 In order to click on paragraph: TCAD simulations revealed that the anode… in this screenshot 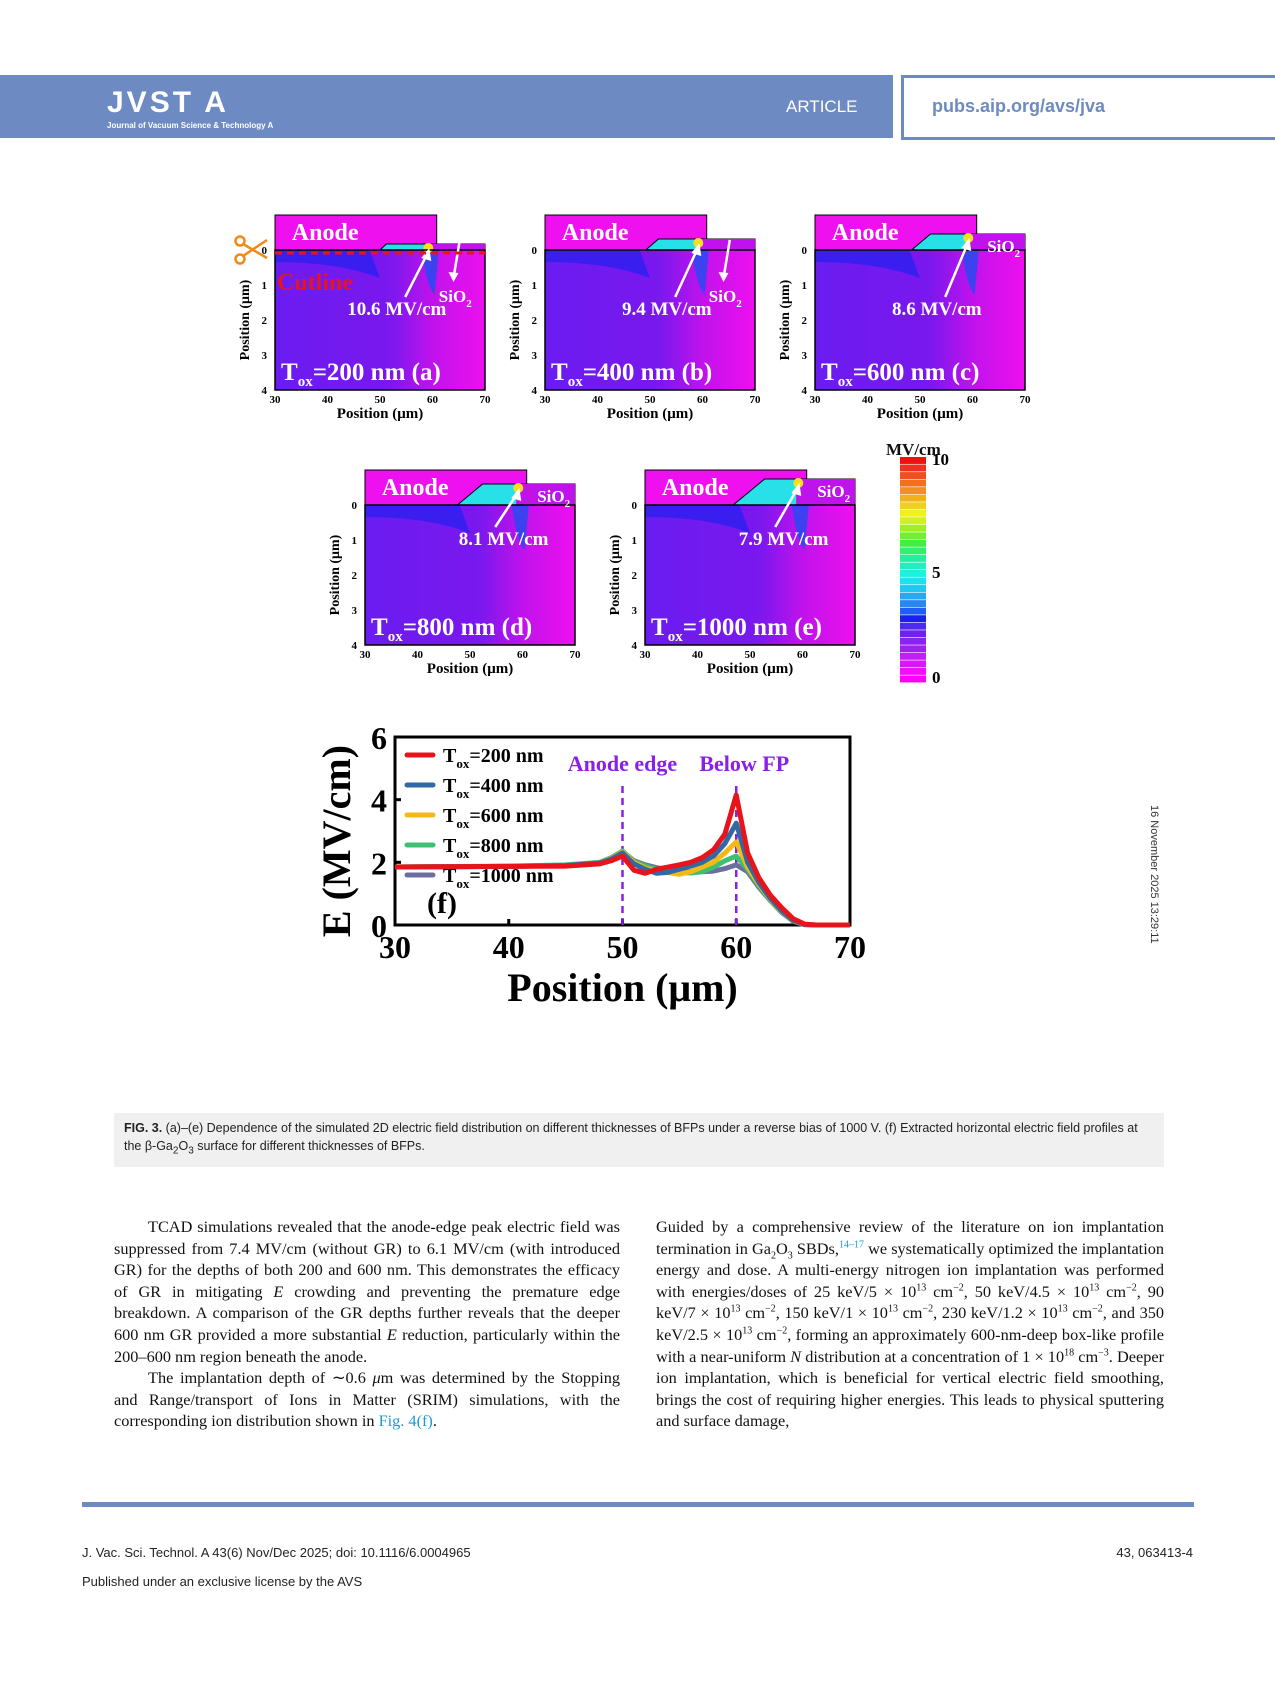, I will do `click(367, 1291)`.